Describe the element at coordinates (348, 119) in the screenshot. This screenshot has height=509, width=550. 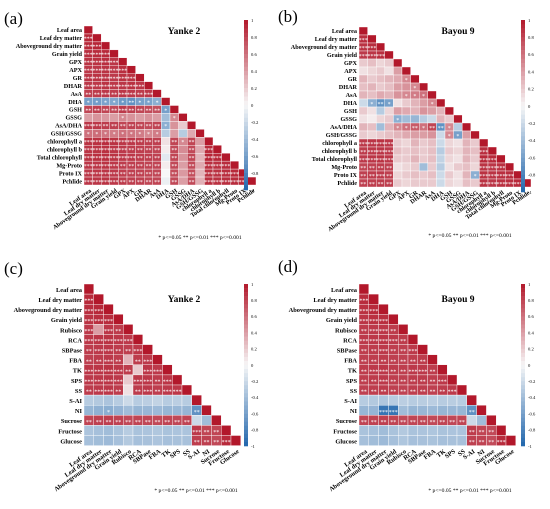
I see `row-label: GSSG` at that location.